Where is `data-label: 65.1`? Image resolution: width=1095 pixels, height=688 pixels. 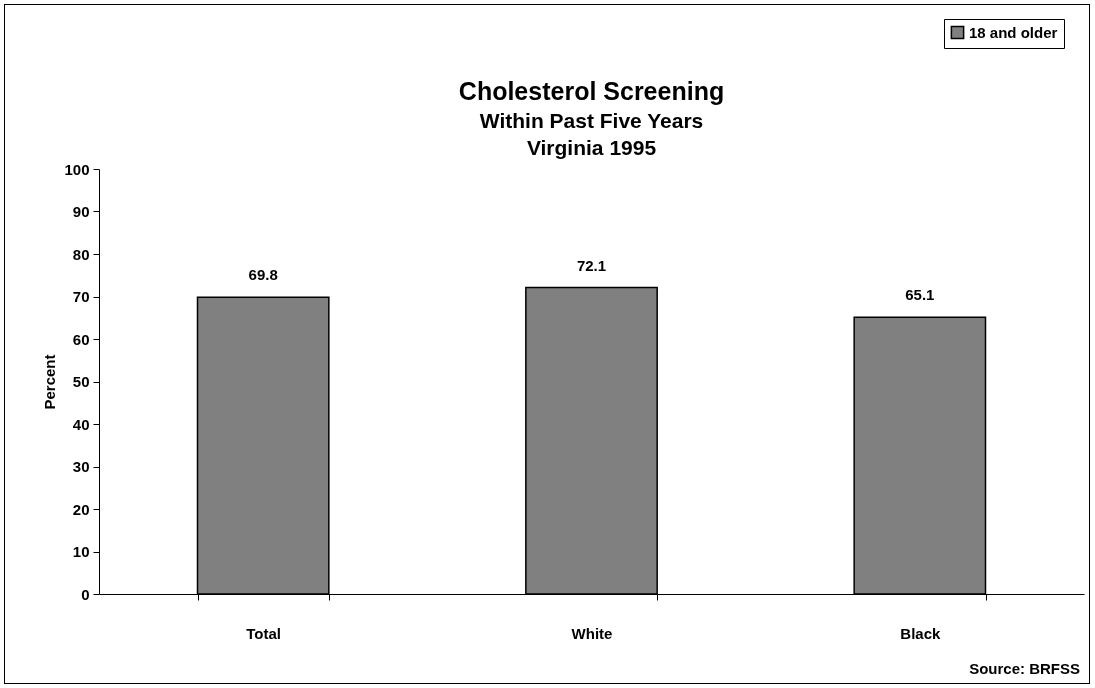
data-label: 65.1 is located at coordinates (920, 295).